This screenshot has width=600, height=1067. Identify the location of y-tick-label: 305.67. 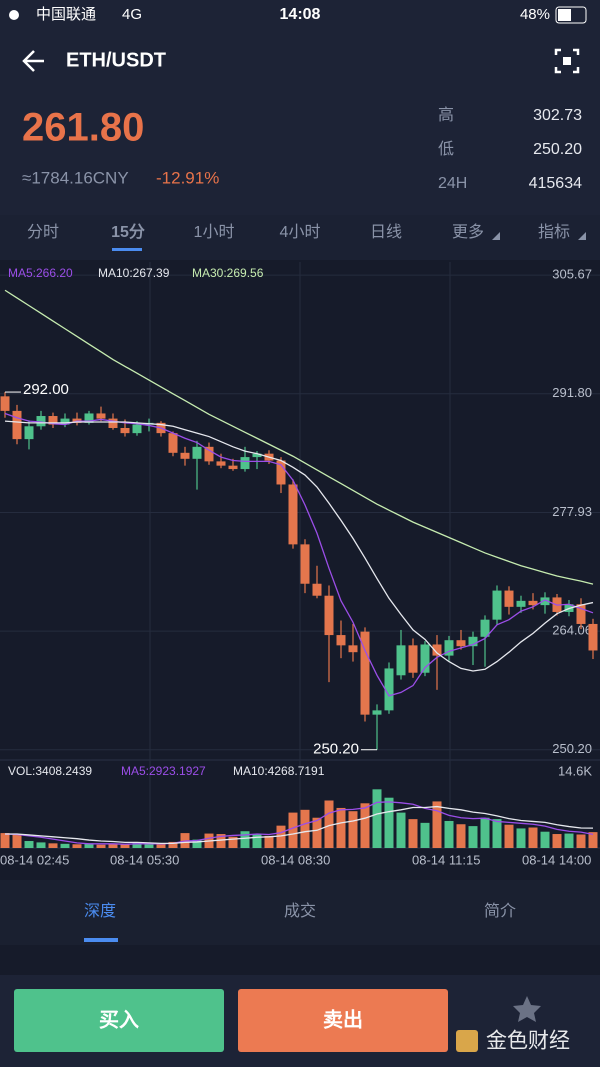
(572, 274).